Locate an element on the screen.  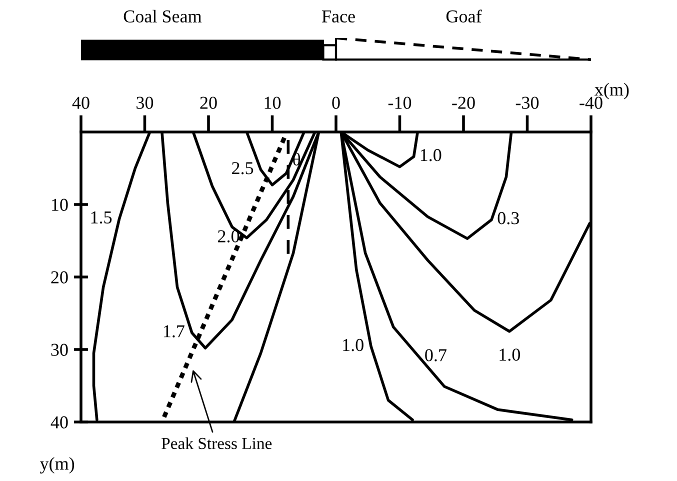
x-tick-label: -30 is located at coordinates (527, 102).